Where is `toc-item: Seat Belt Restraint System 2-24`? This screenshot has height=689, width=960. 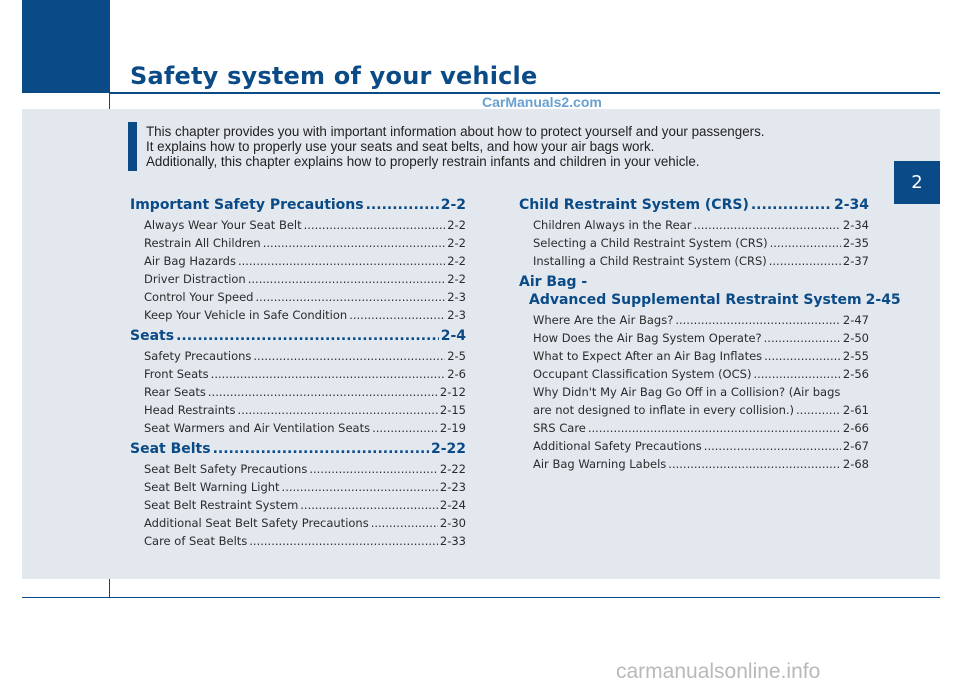
toc-item: Seat Belt Restraint System 2-24 is located at coordinates (298, 505).